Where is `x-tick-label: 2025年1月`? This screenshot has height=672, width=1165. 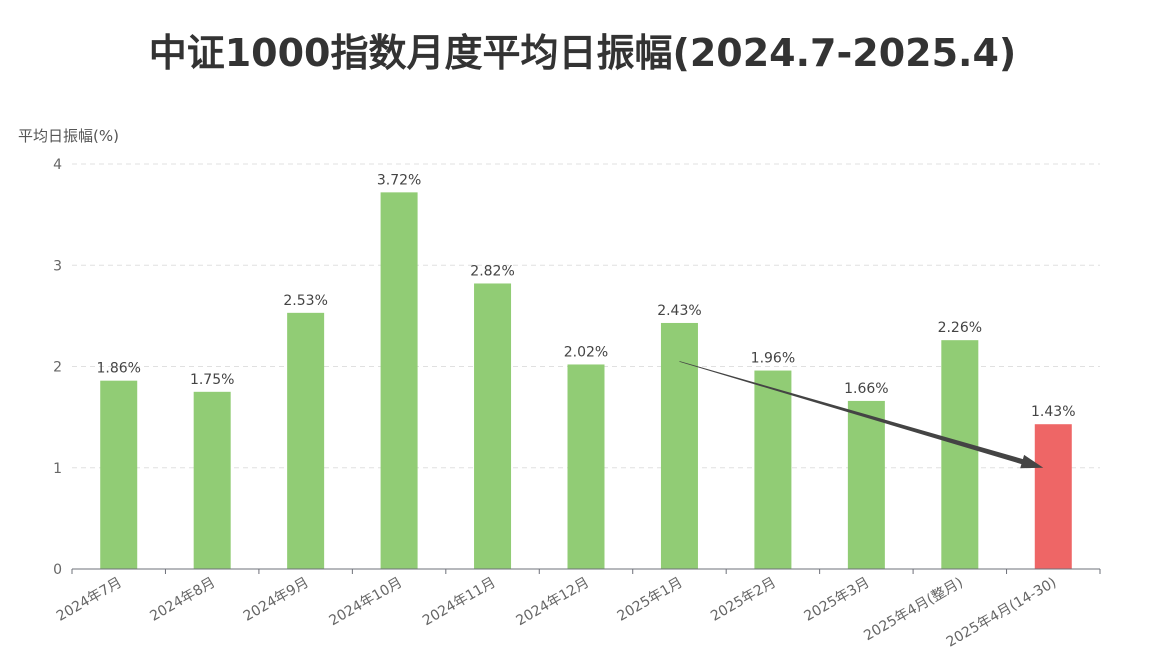 x-tick-label: 2025年1月 is located at coordinates (650, 600).